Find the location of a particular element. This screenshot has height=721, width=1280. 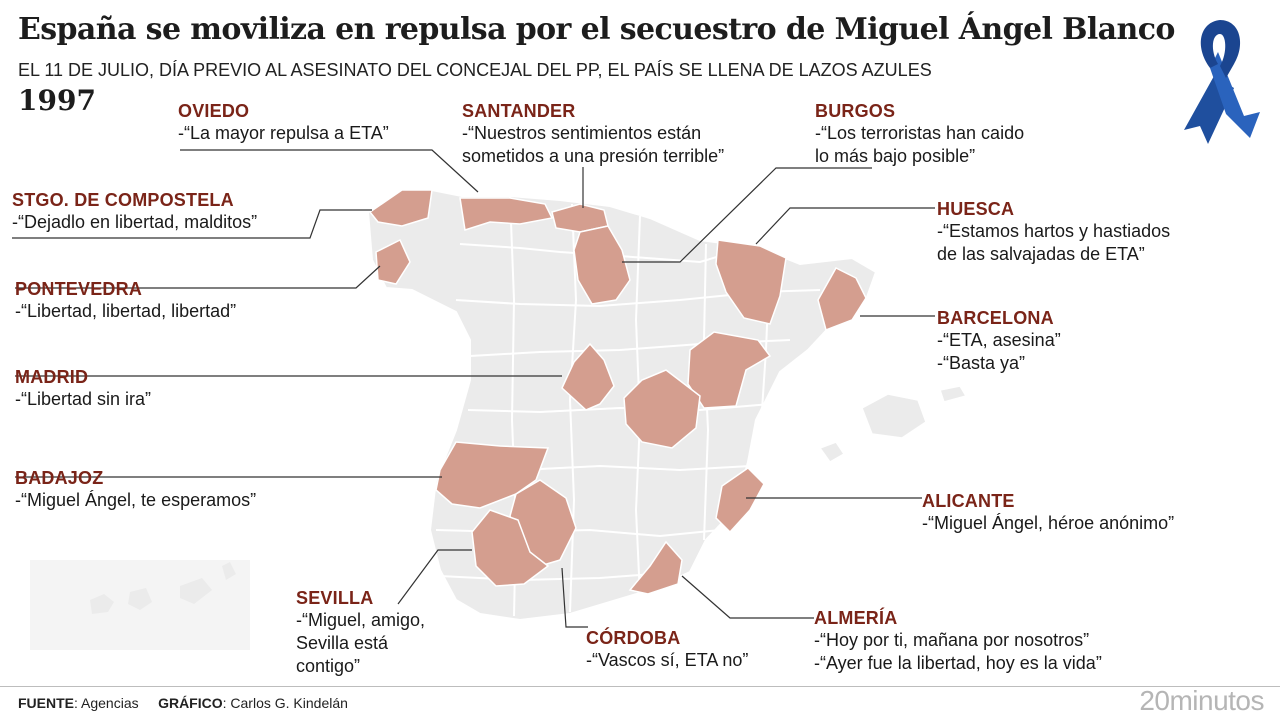

leader-line-cordoba is located at coordinates (574, 597).